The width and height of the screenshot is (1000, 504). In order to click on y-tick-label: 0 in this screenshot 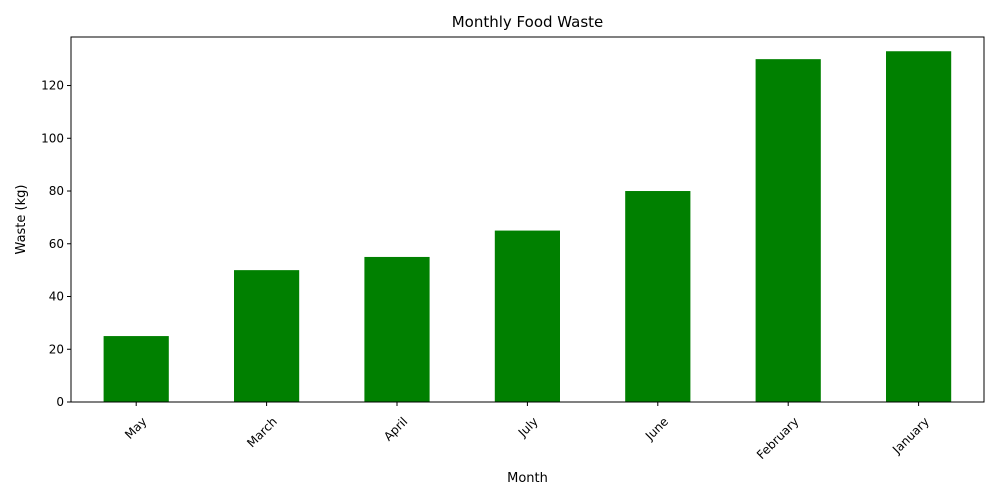, I will do `click(60, 402)`.